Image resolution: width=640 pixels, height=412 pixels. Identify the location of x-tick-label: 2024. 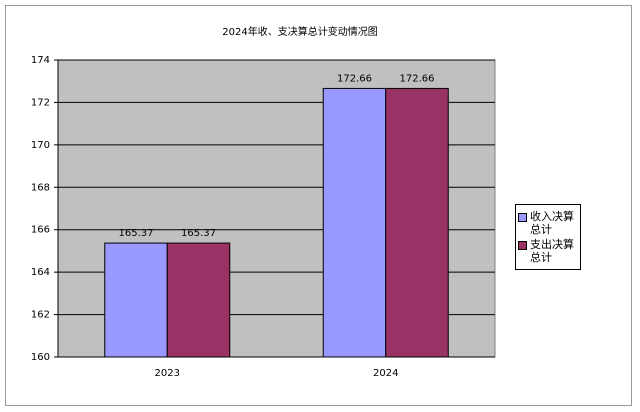
(385, 373).